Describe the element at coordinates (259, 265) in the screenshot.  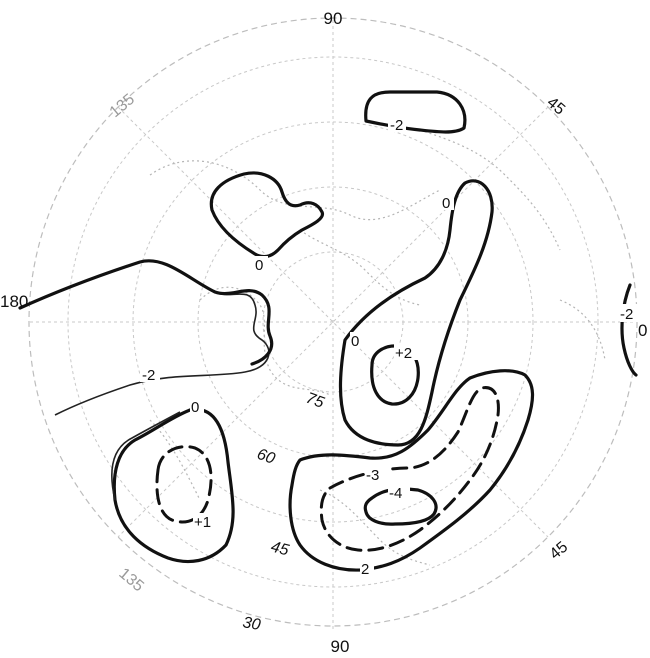
I see `contour-label-zero-upper-left: 0` at that location.